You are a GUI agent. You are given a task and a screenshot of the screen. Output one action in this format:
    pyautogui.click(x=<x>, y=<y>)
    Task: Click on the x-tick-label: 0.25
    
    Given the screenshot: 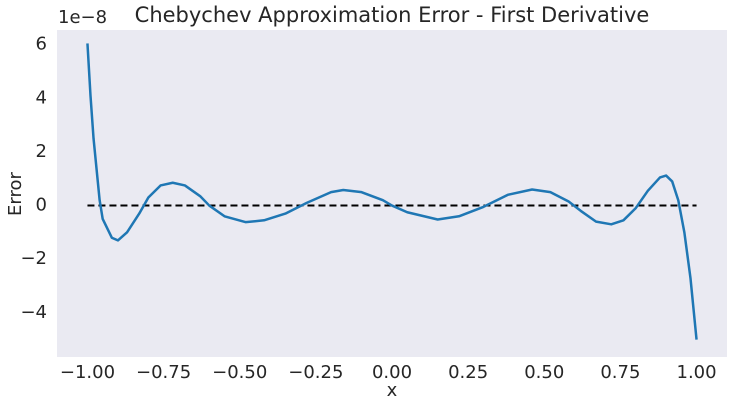 What is the action you would take?
    pyautogui.click(x=468, y=372)
    